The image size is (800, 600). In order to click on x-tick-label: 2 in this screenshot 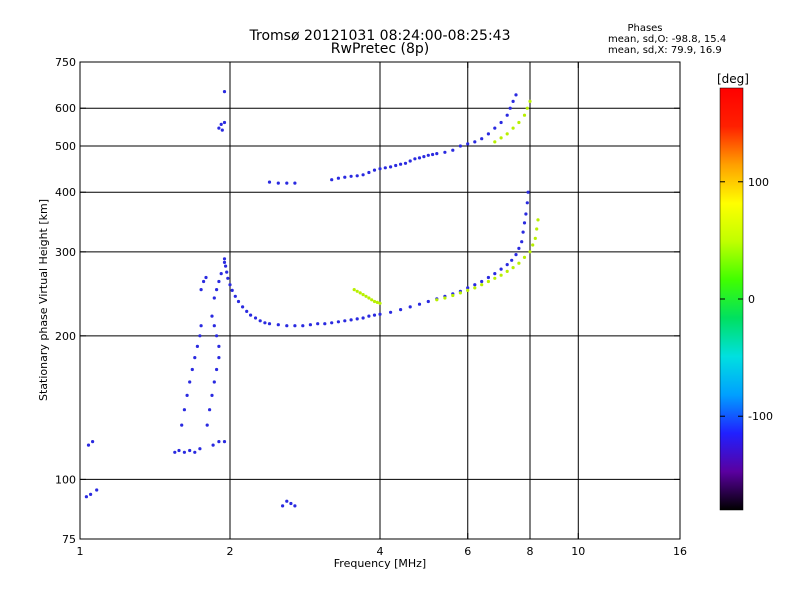, I will do `click(230, 551)`.